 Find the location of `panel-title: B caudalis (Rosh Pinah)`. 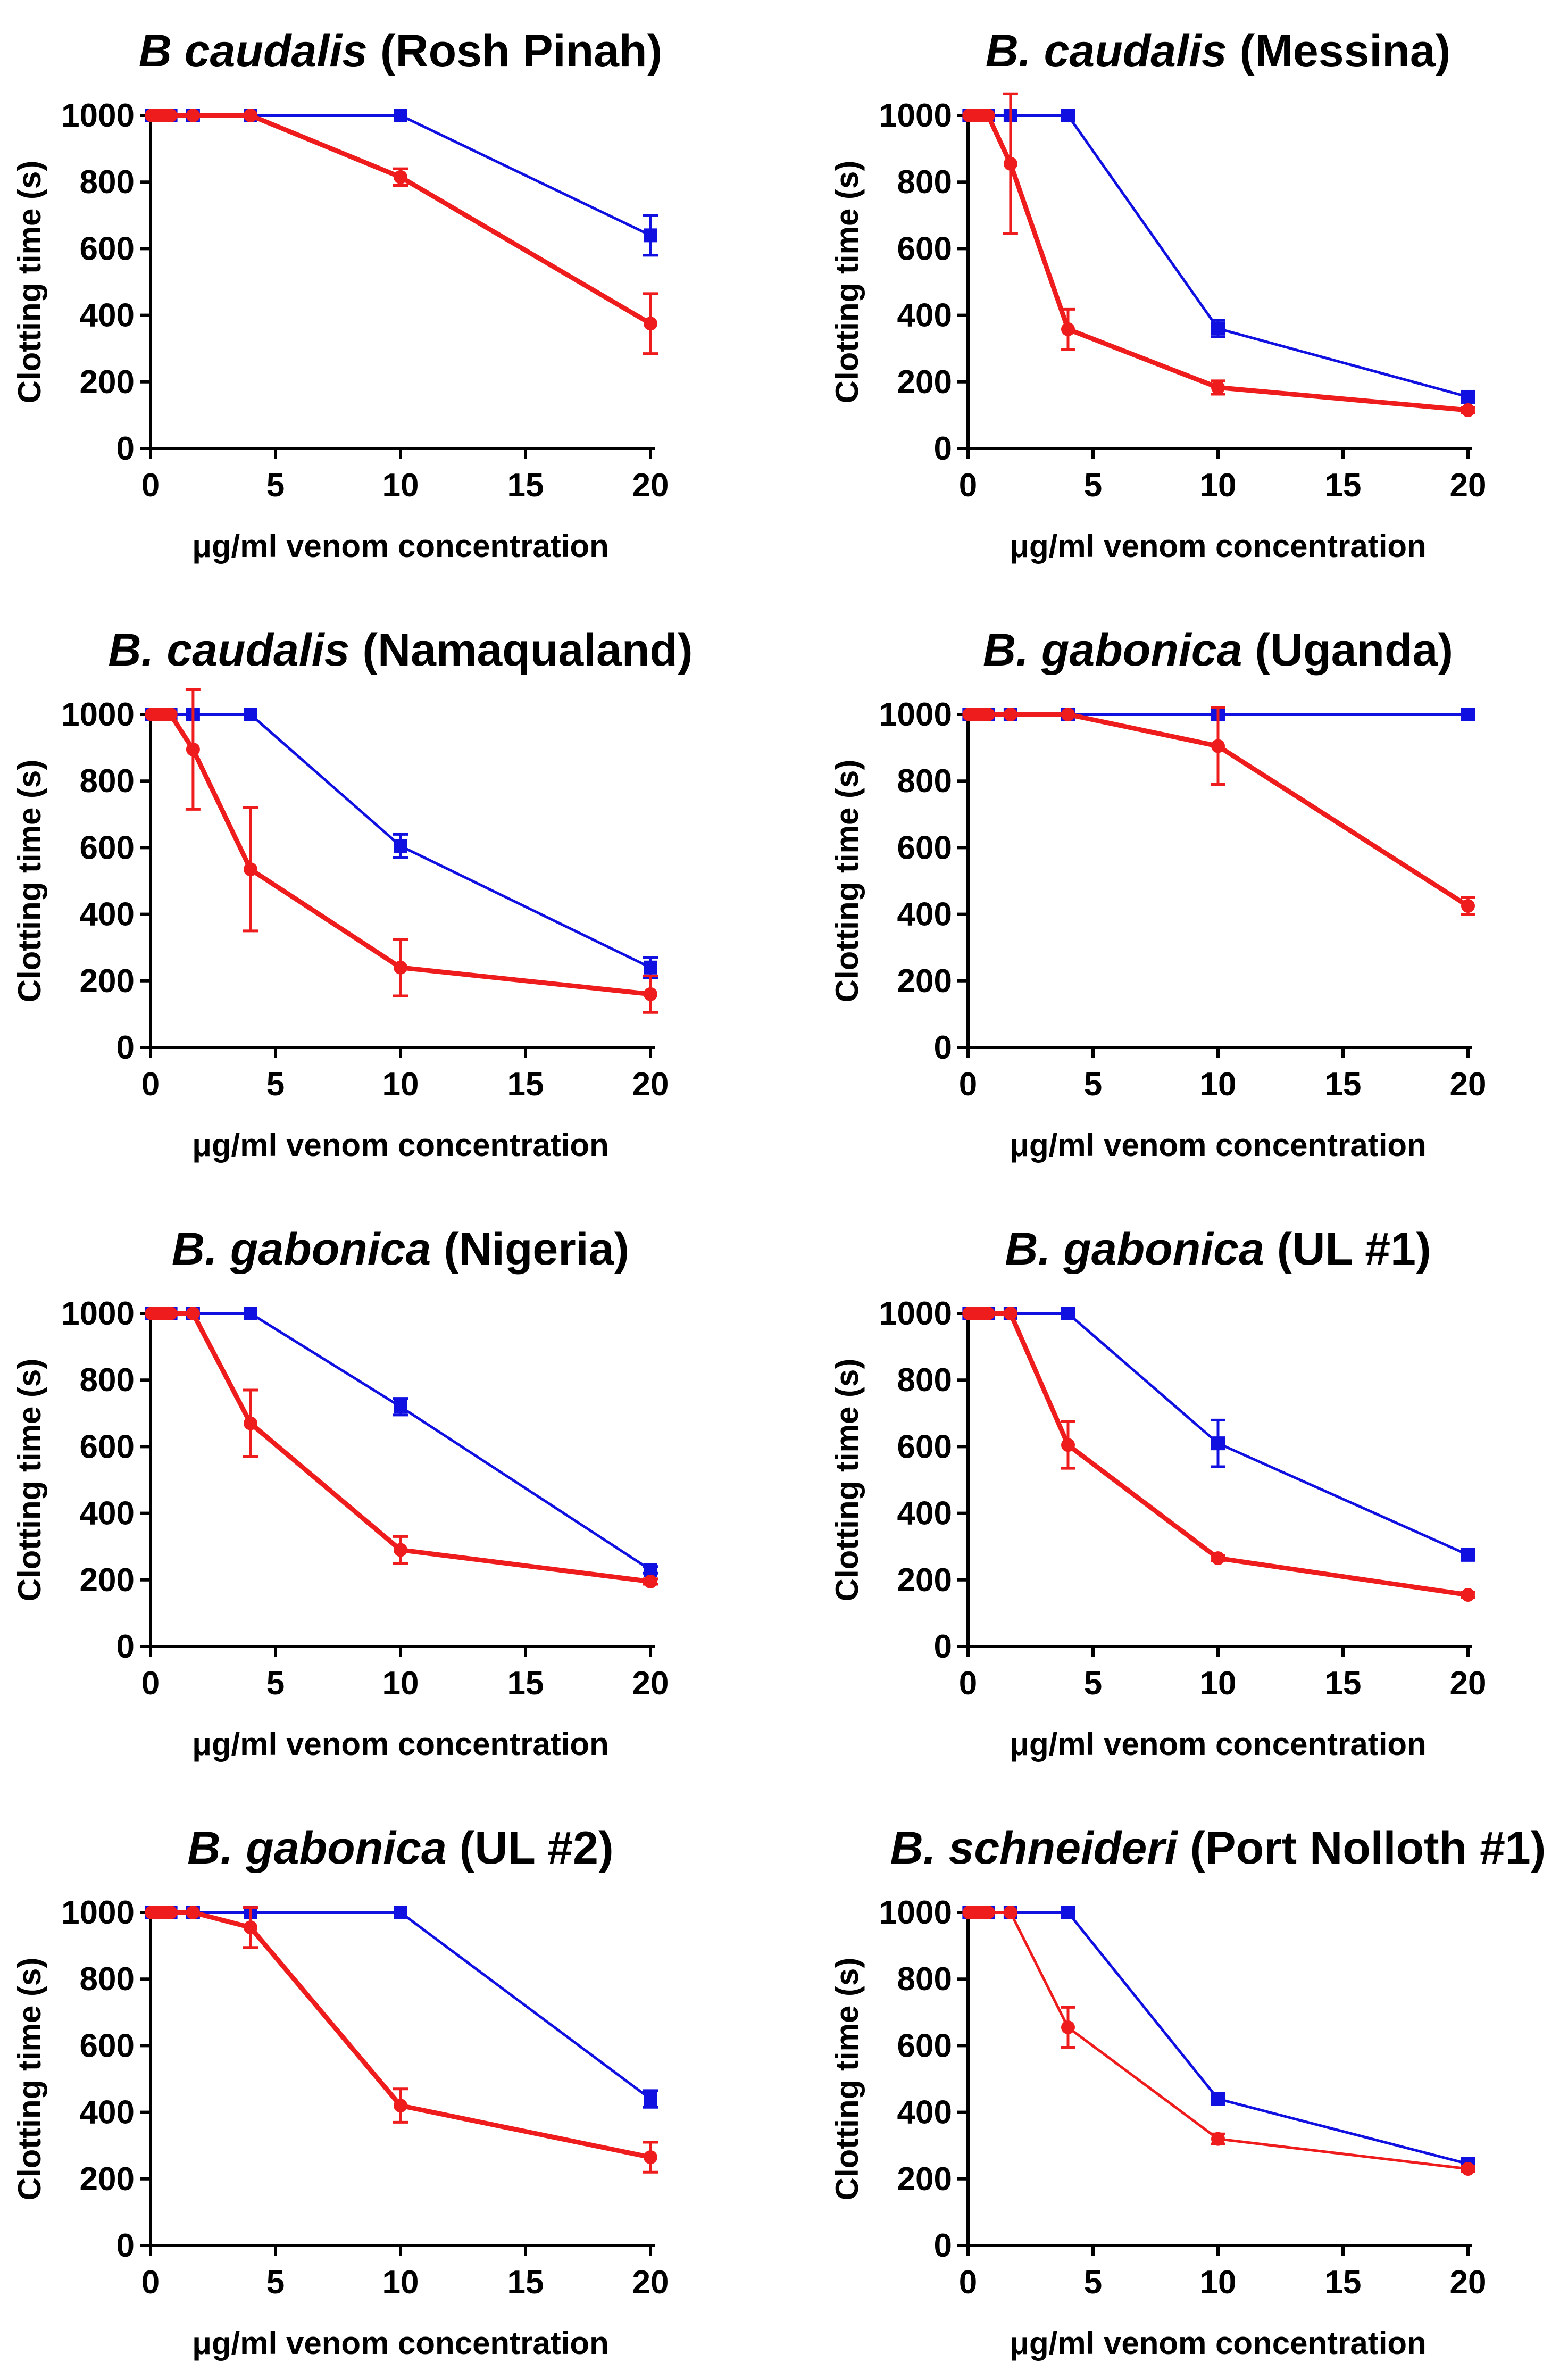

panel-title: B caudalis (Rosh Pinah) is located at coordinates (400, 51).